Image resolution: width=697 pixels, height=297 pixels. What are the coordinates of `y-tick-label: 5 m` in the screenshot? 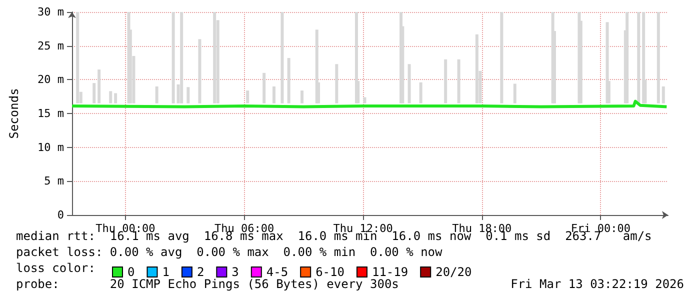 It's located at (54, 181).